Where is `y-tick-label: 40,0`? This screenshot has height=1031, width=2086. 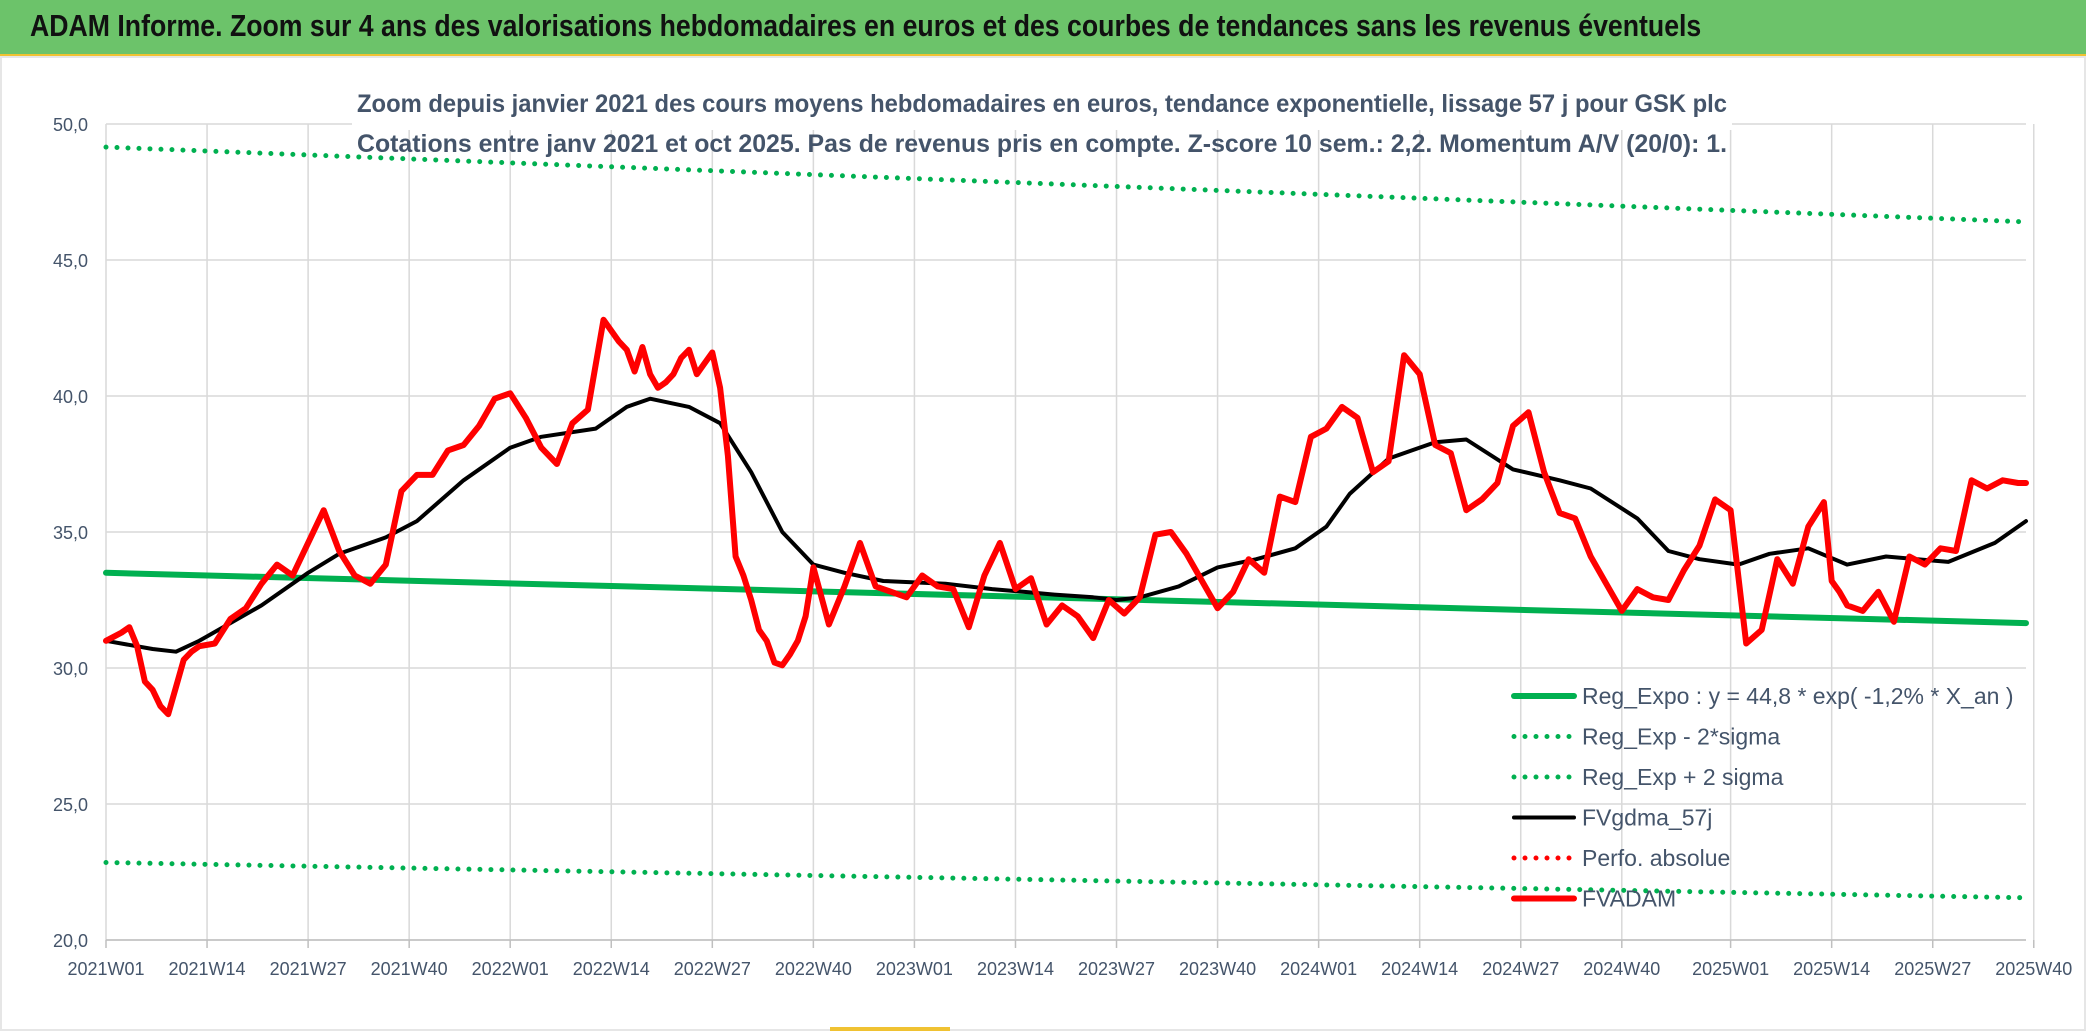
y-tick-label: 40,0 is located at coordinates (70, 397).